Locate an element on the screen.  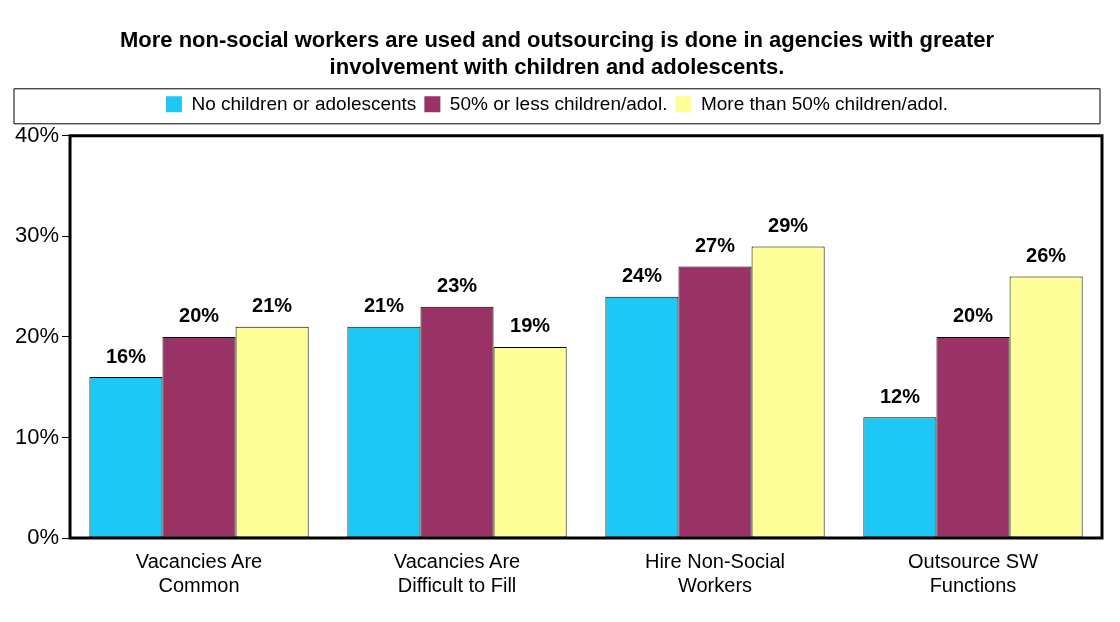
data-label: 29% is located at coordinates (788, 224).